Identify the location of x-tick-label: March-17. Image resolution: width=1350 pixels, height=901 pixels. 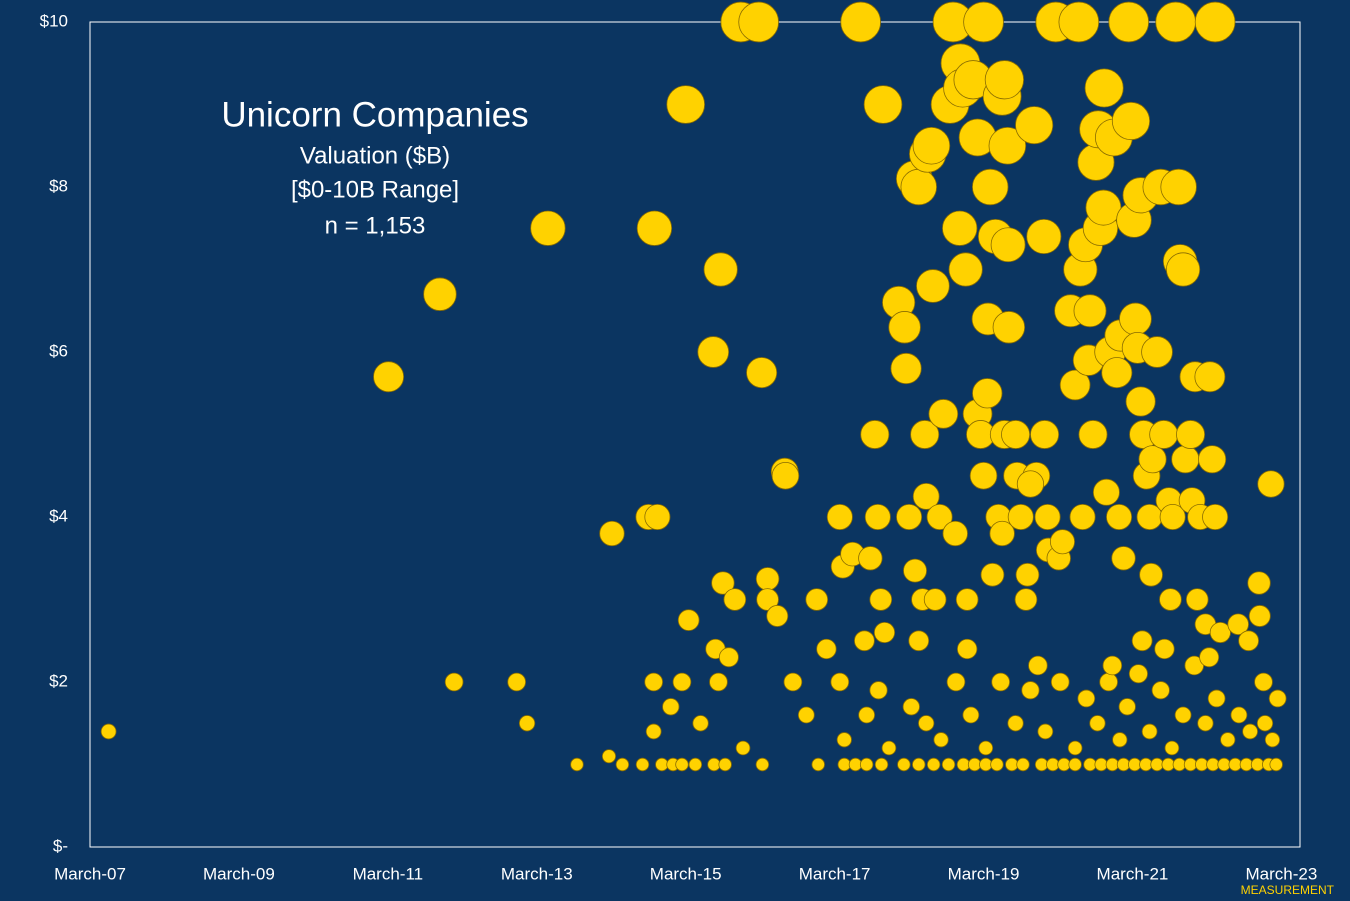
(835, 873).